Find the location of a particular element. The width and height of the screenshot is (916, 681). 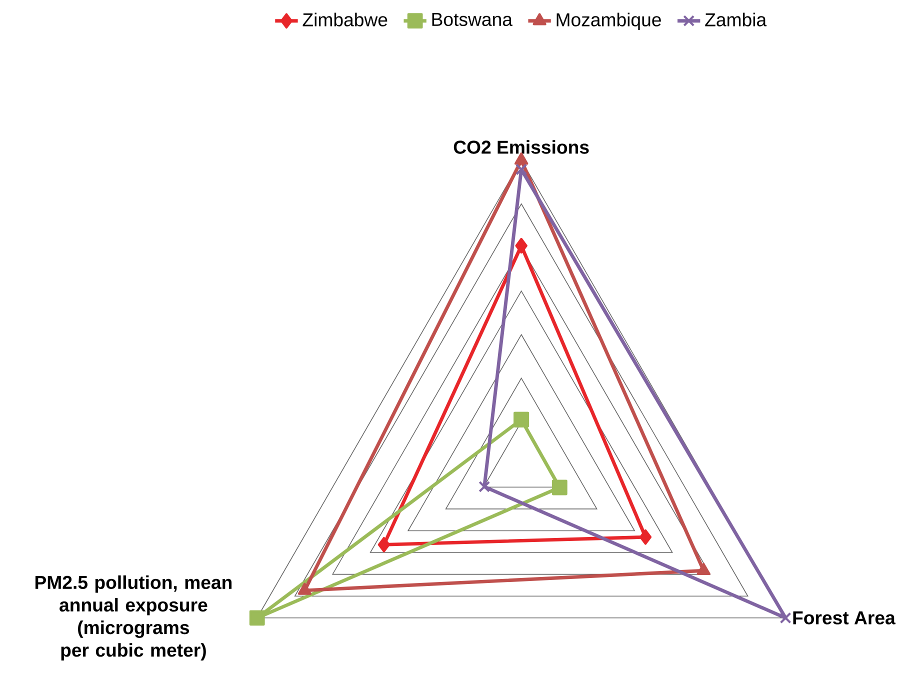

legend-label: Zimbabwe is located at coordinates (345, 19).